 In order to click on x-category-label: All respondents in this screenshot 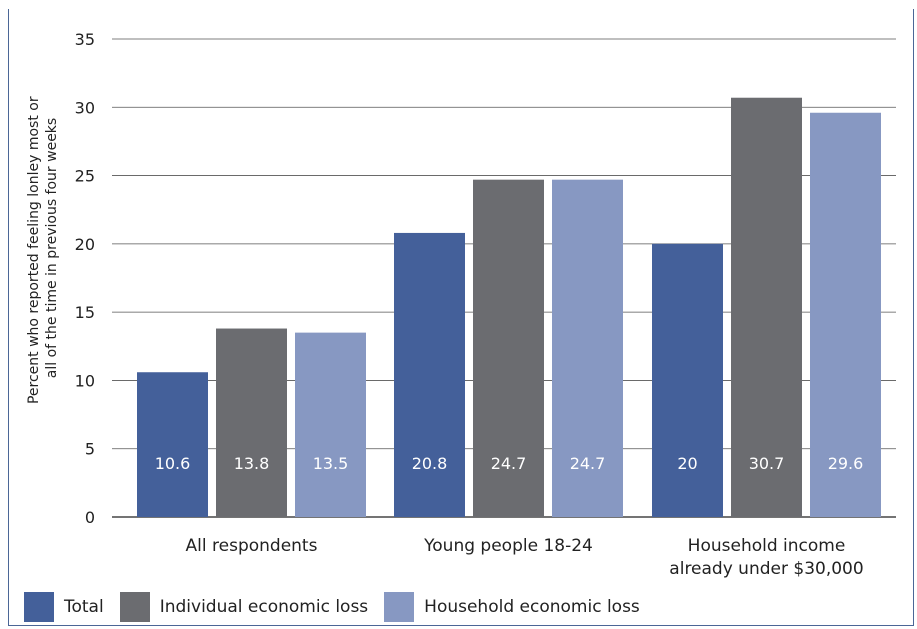, I will do `click(252, 546)`.